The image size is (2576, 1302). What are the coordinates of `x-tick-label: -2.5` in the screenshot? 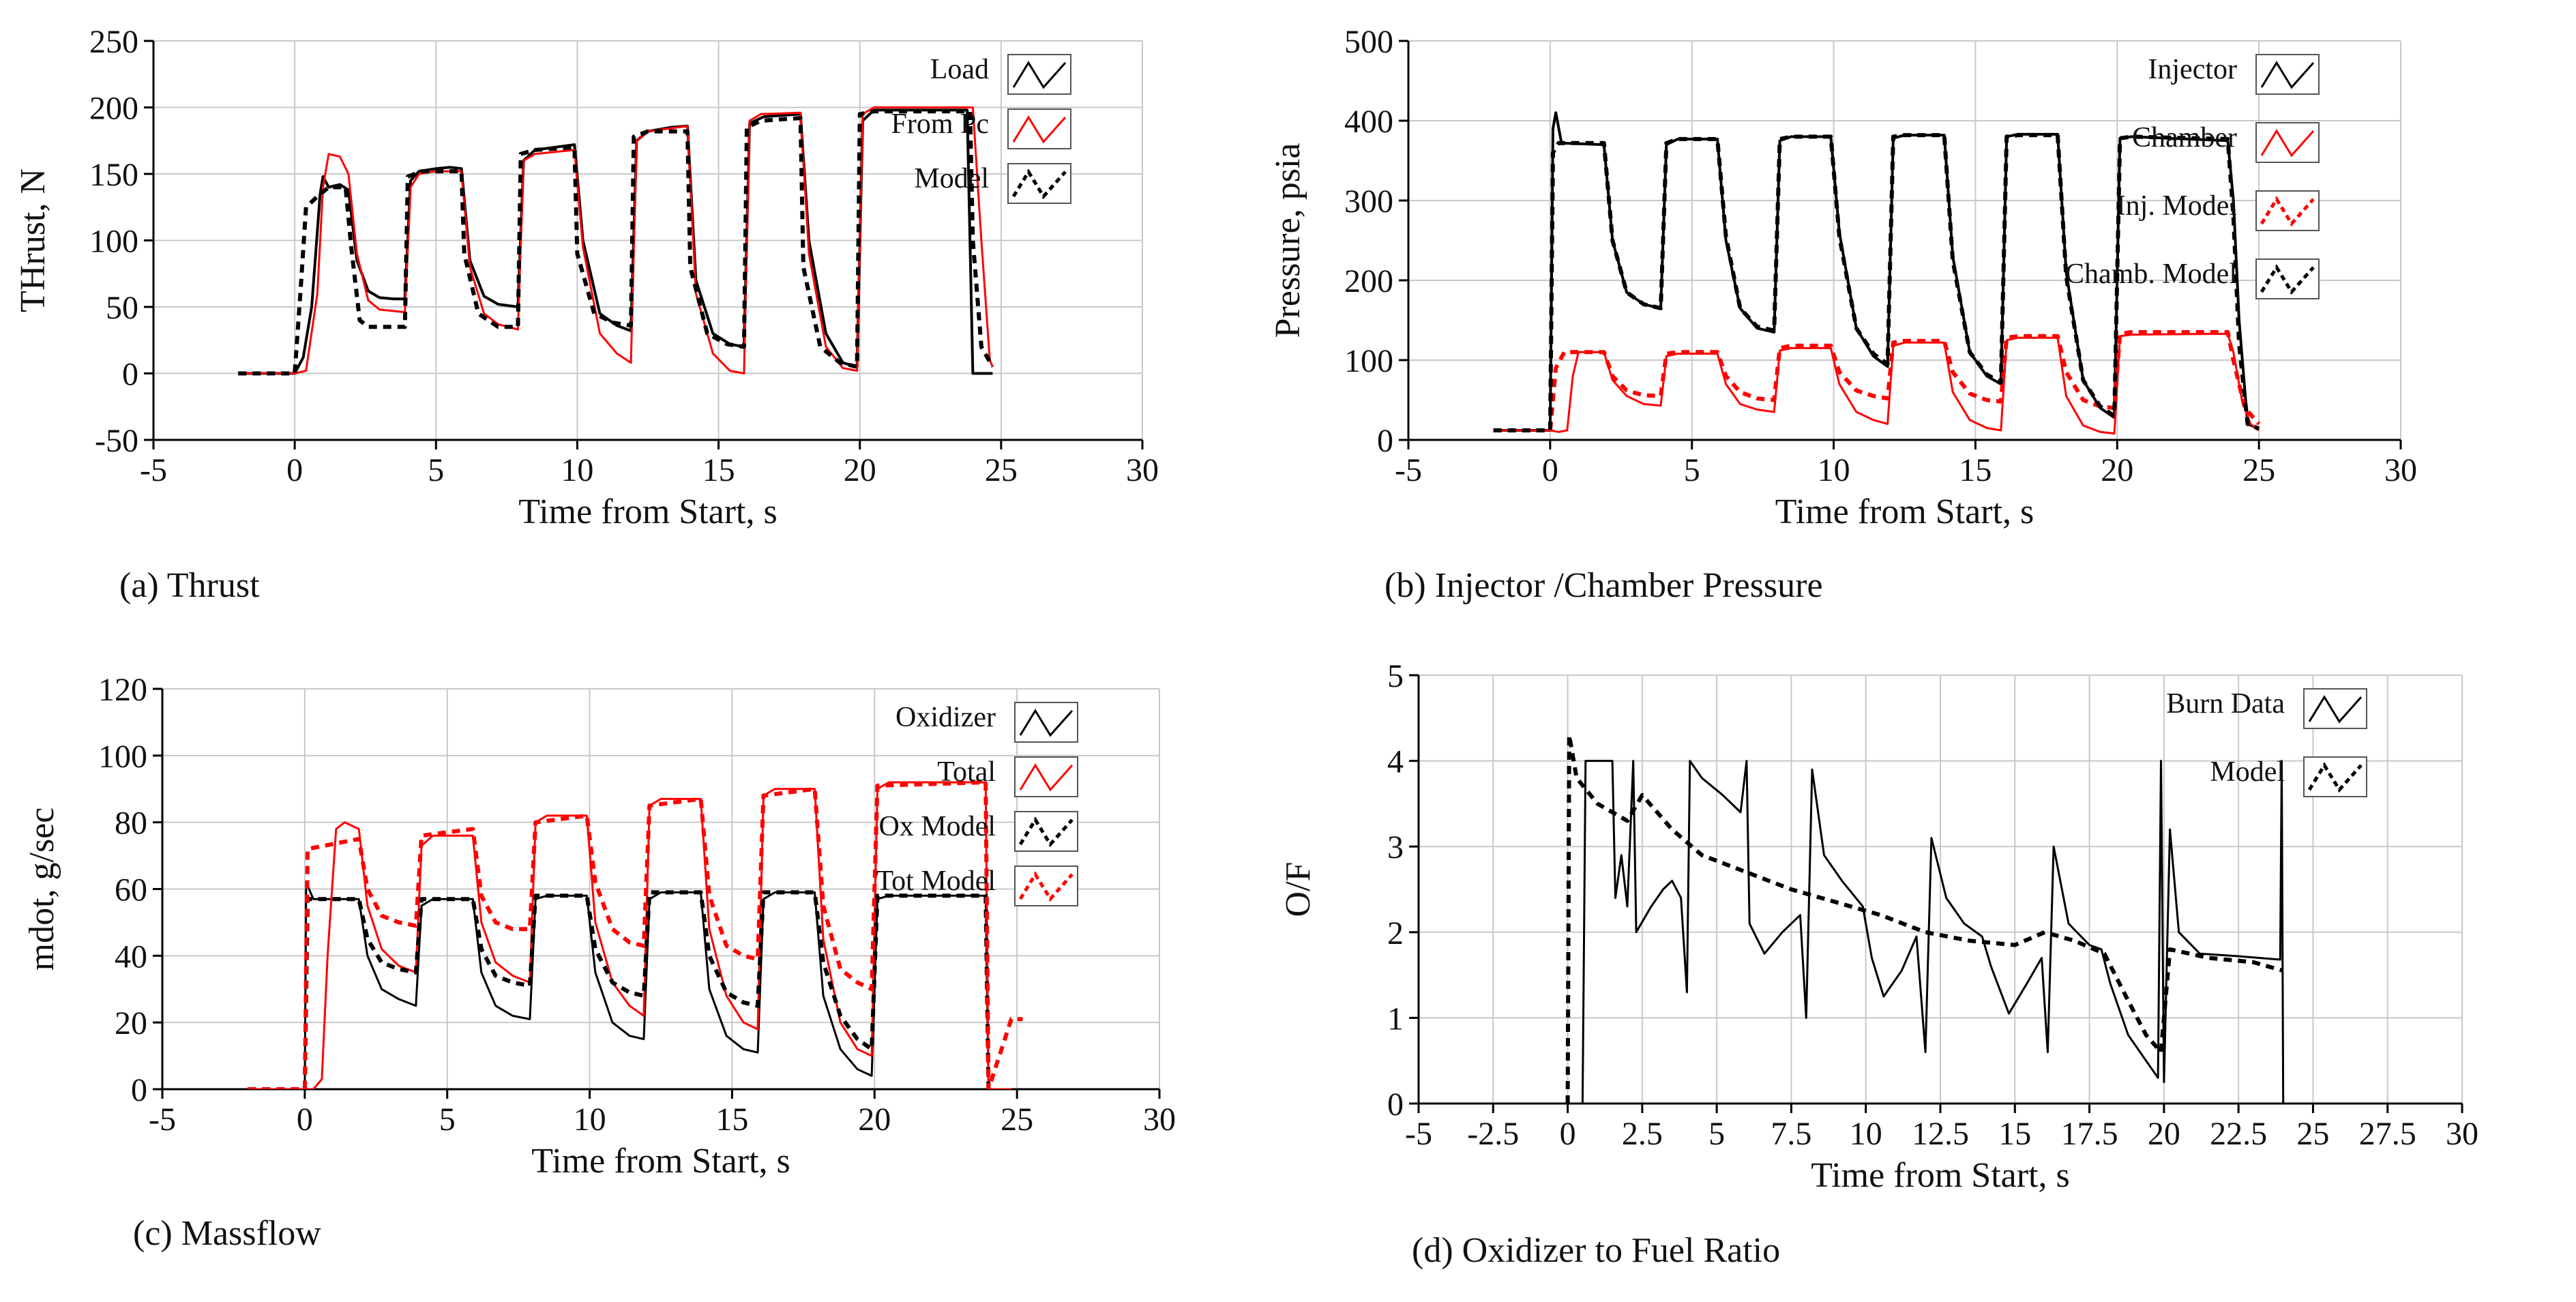 It's located at (1493, 1134).